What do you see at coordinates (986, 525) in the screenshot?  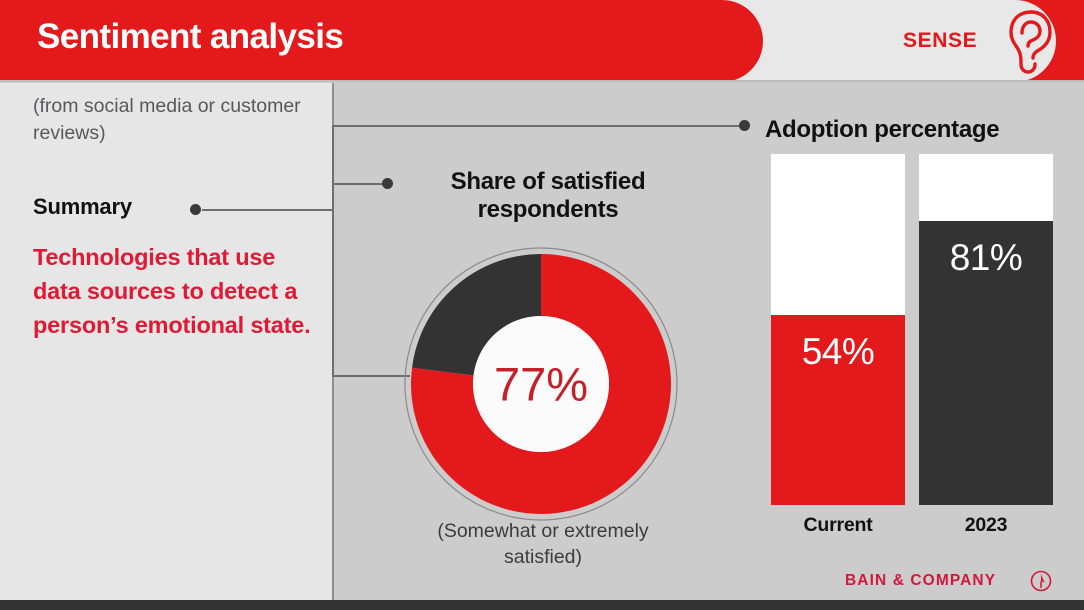 I see `bar-category-label-2023: 2023` at bounding box center [986, 525].